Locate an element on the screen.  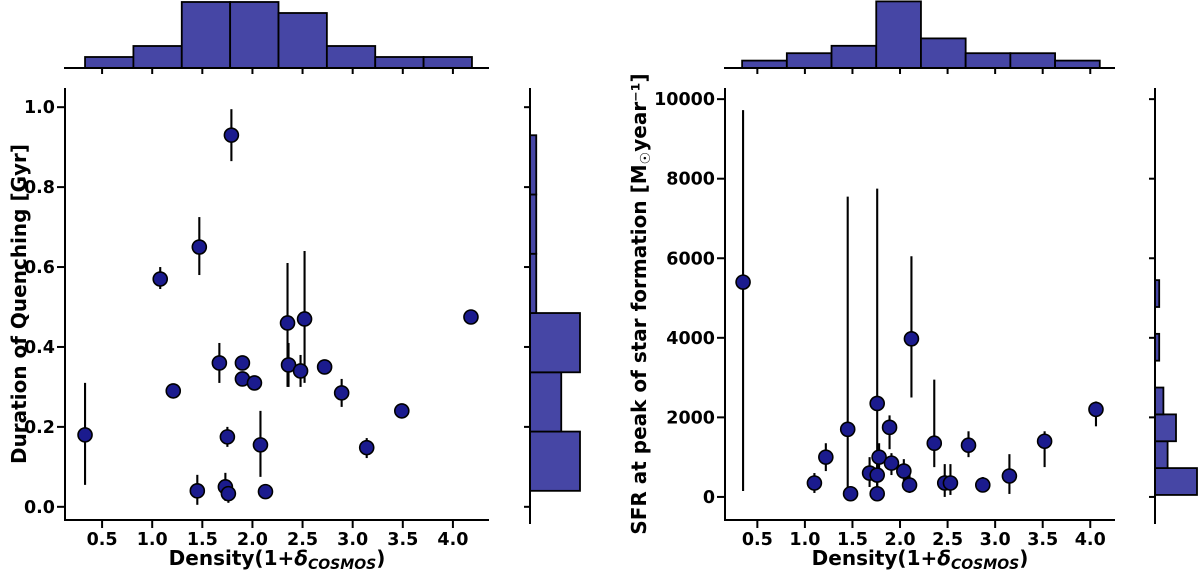
y-tick-label: 1.0 is located at coordinates (39, 108).